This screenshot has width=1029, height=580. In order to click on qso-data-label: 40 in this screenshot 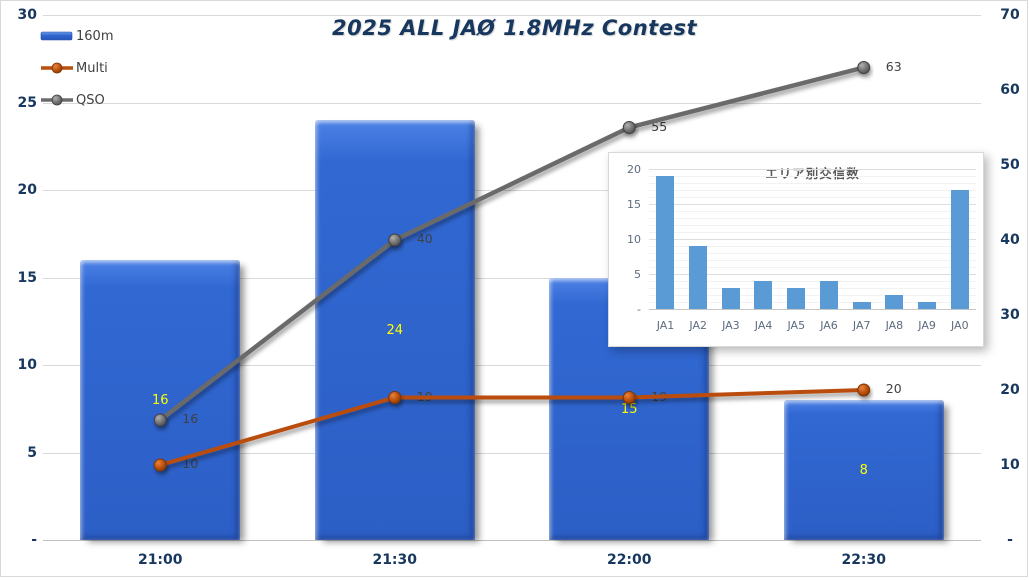, I will do `click(424, 238)`.